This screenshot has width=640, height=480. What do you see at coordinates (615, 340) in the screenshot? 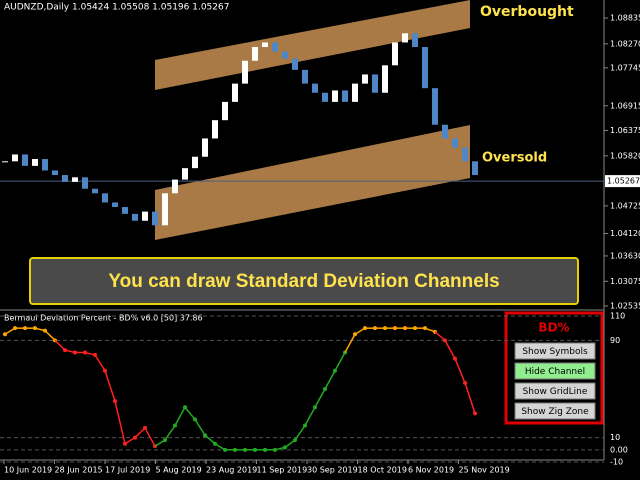
I see `indicator-tick-label: 90` at bounding box center [615, 340].